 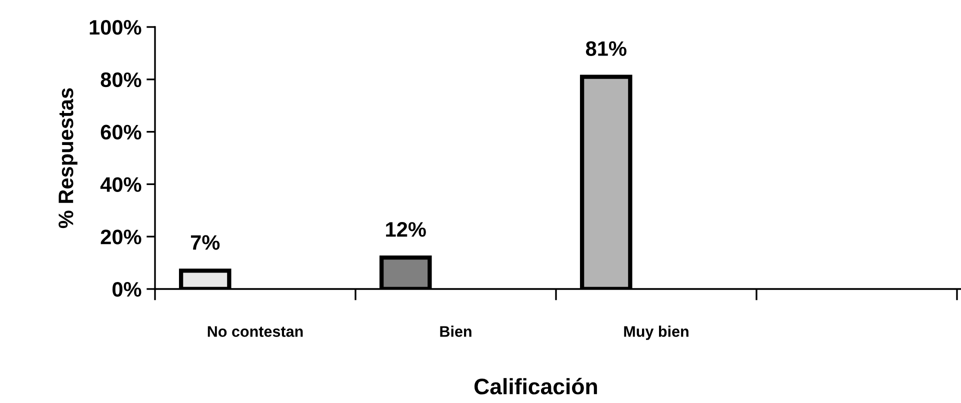 What do you see at coordinates (116, 27) in the screenshot?
I see `y-tick-label: 100%` at bounding box center [116, 27].